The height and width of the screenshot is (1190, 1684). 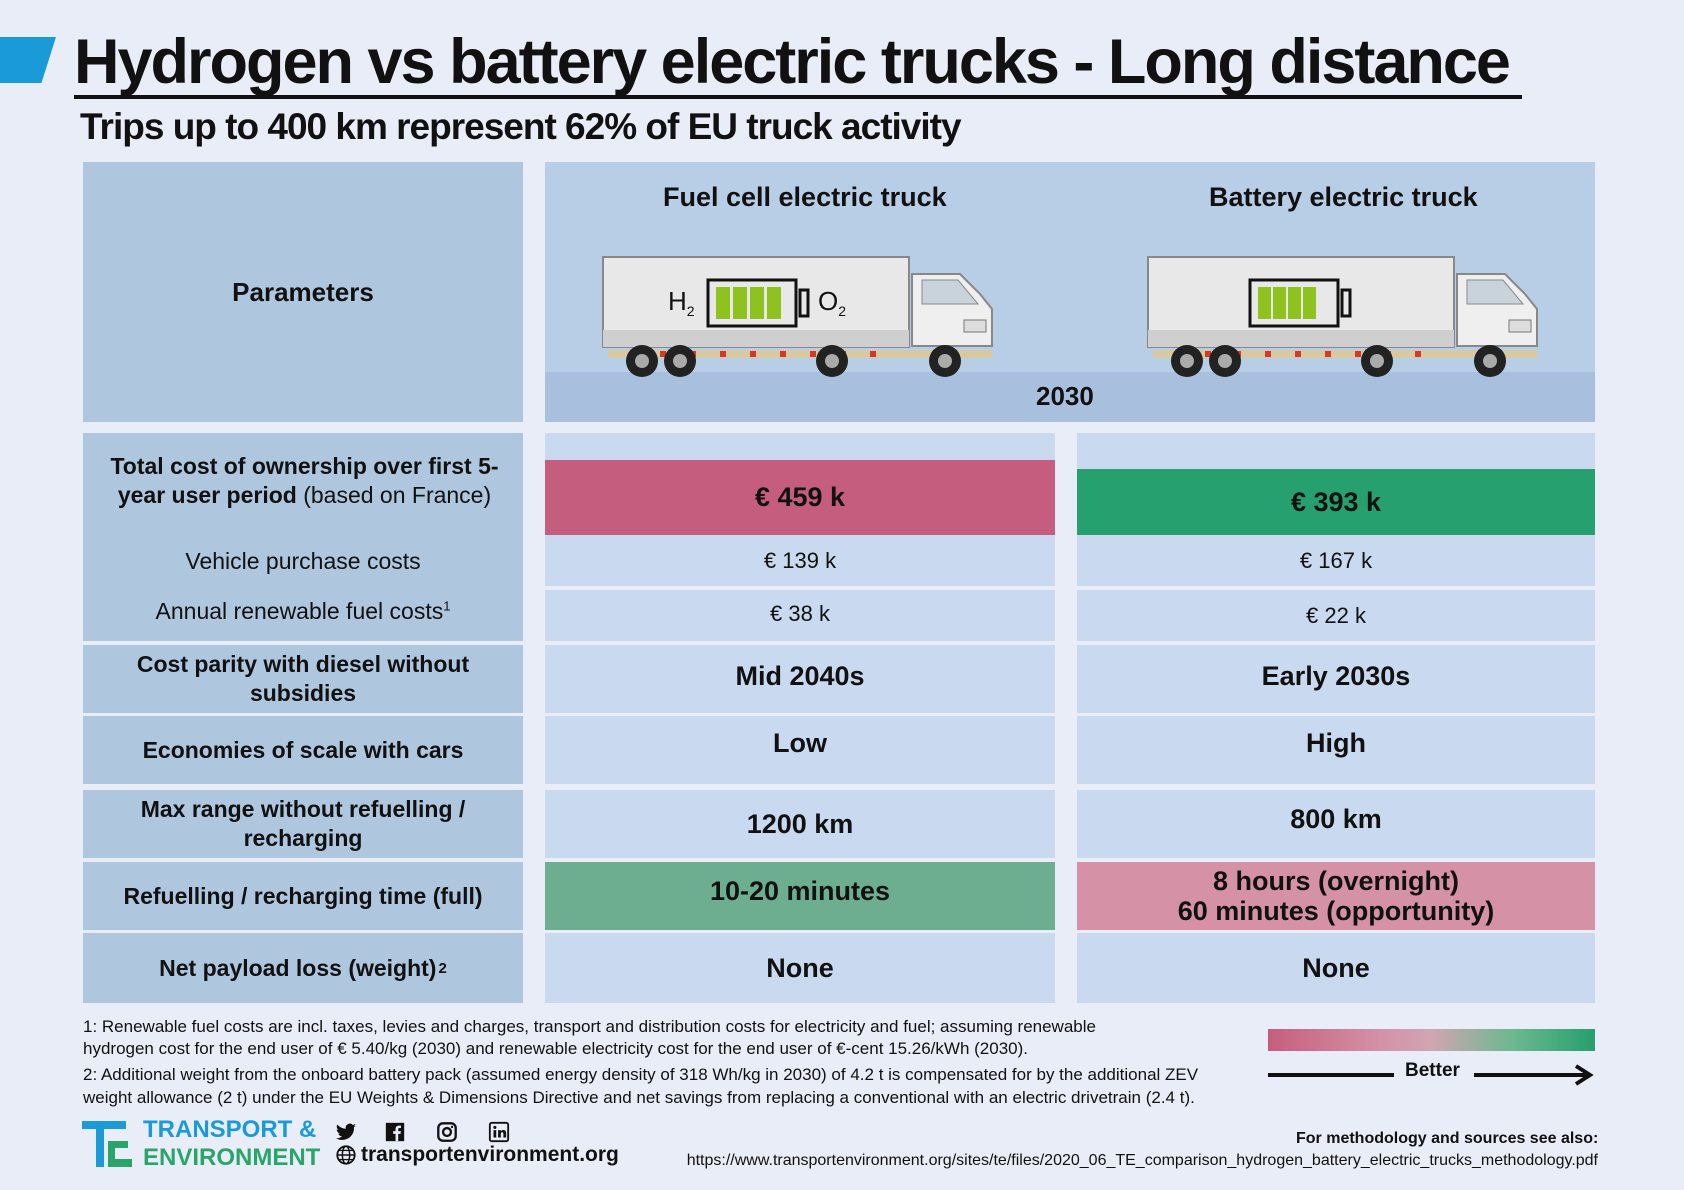 I want to click on fcev-payload-value: None, so click(x=800, y=968).